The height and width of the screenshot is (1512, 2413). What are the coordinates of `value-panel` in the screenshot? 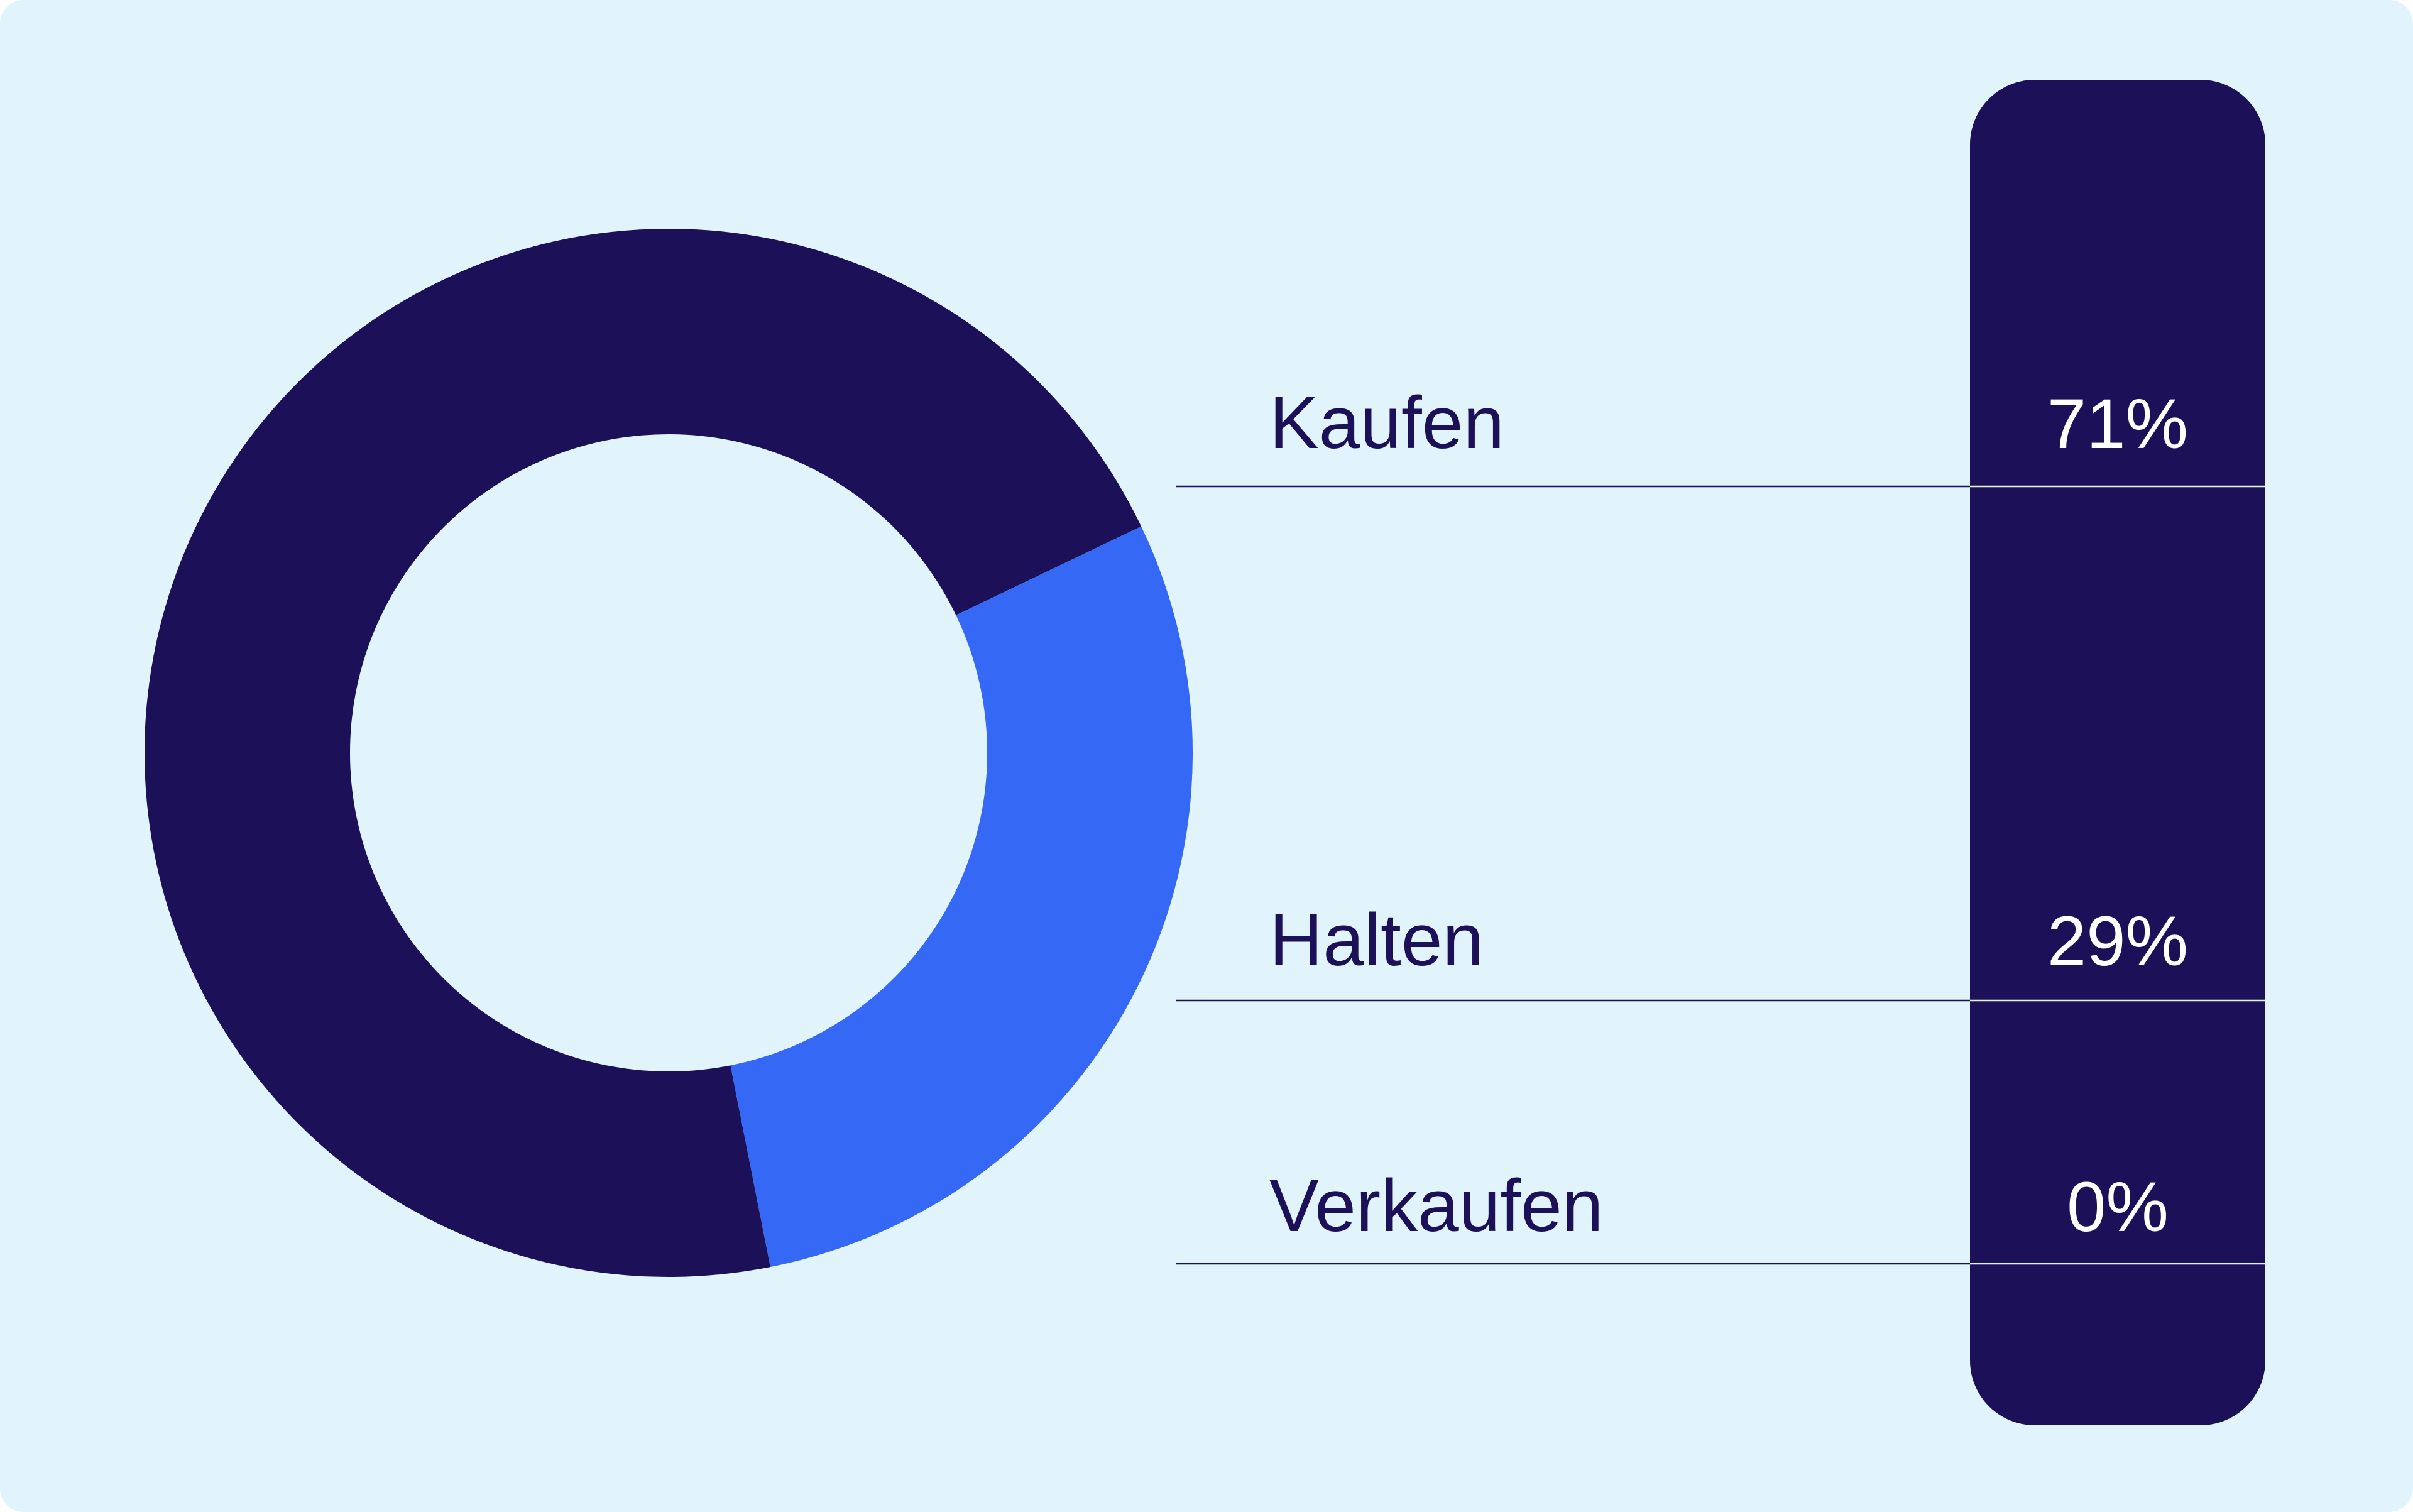 It's located at (2117, 752).